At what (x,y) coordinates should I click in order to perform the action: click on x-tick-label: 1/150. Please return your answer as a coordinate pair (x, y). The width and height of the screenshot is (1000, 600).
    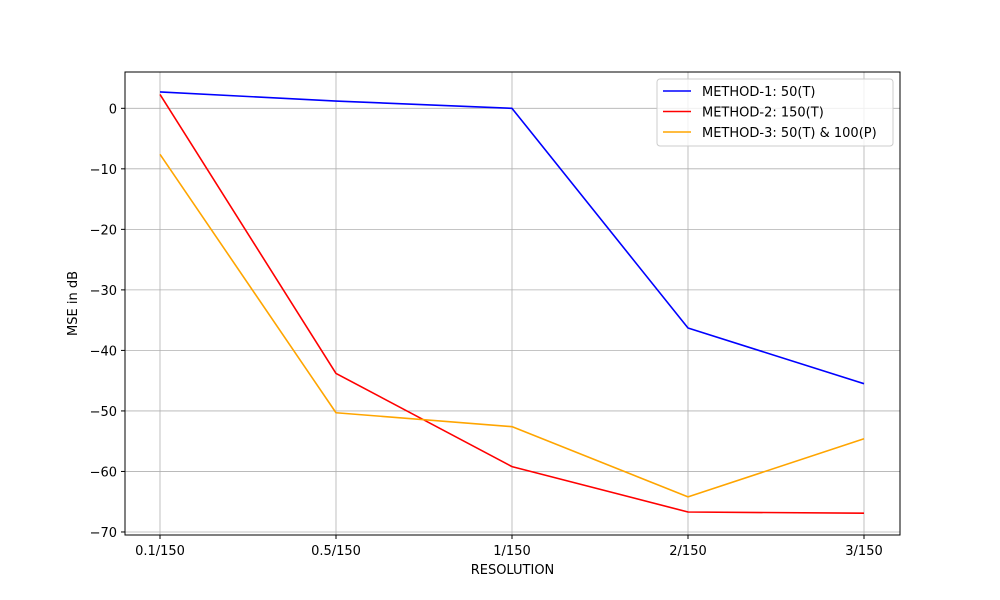
    Looking at the image, I should click on (511, 551).